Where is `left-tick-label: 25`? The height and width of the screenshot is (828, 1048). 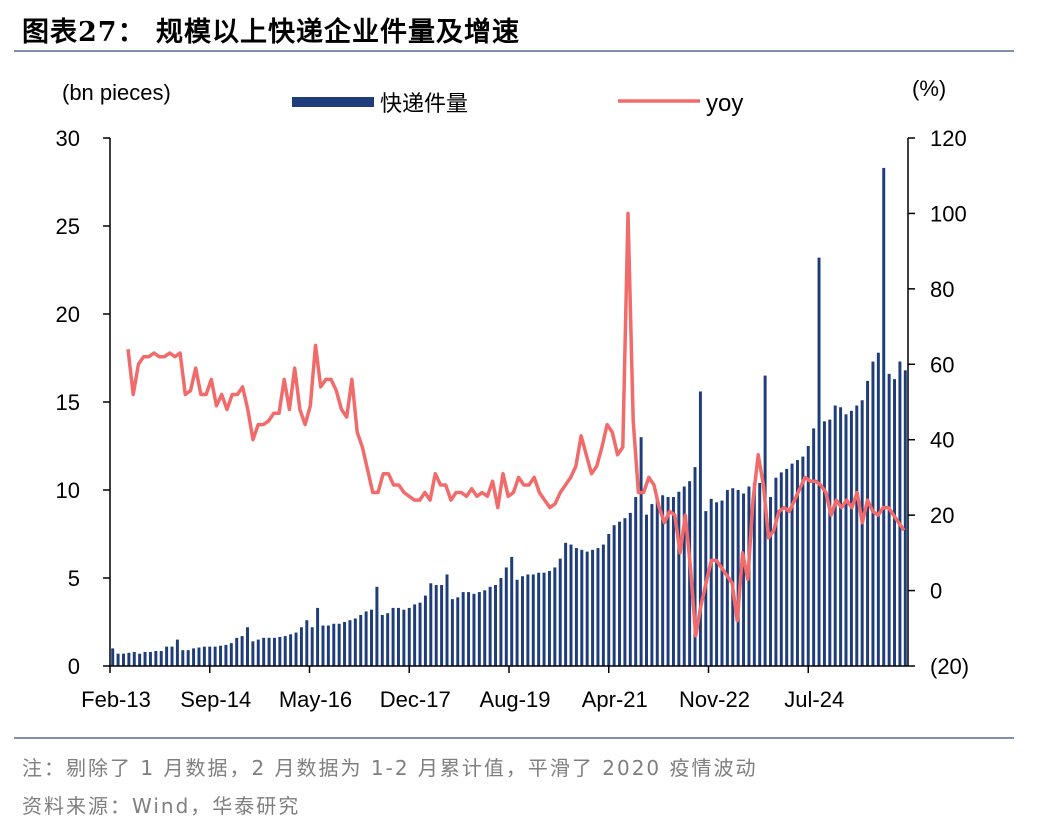 left-tick-label: 25 is located at coordinates (68, 226).